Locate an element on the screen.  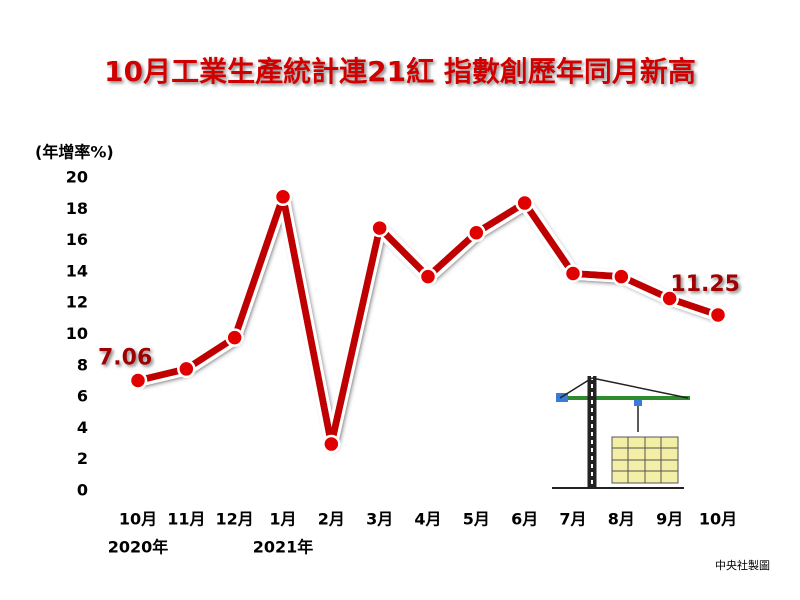
y-tick-label: 4 is located at coordinates (82, 427).